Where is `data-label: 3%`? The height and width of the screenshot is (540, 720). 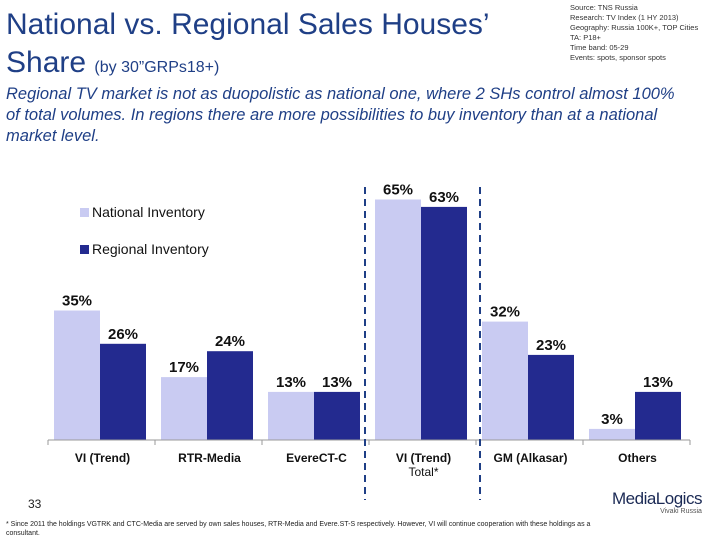 data-label: 3% is located at coordinates (612, 419).